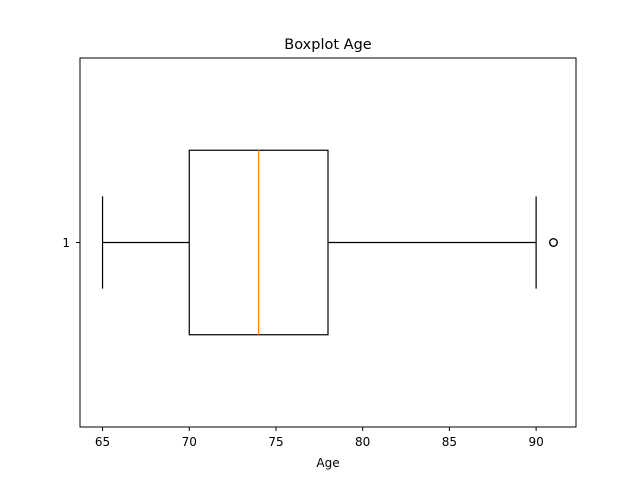 The width and height of the screenshot is (640, 480). I want to click on chart-title: Boxplot Age, so click(327, 45).